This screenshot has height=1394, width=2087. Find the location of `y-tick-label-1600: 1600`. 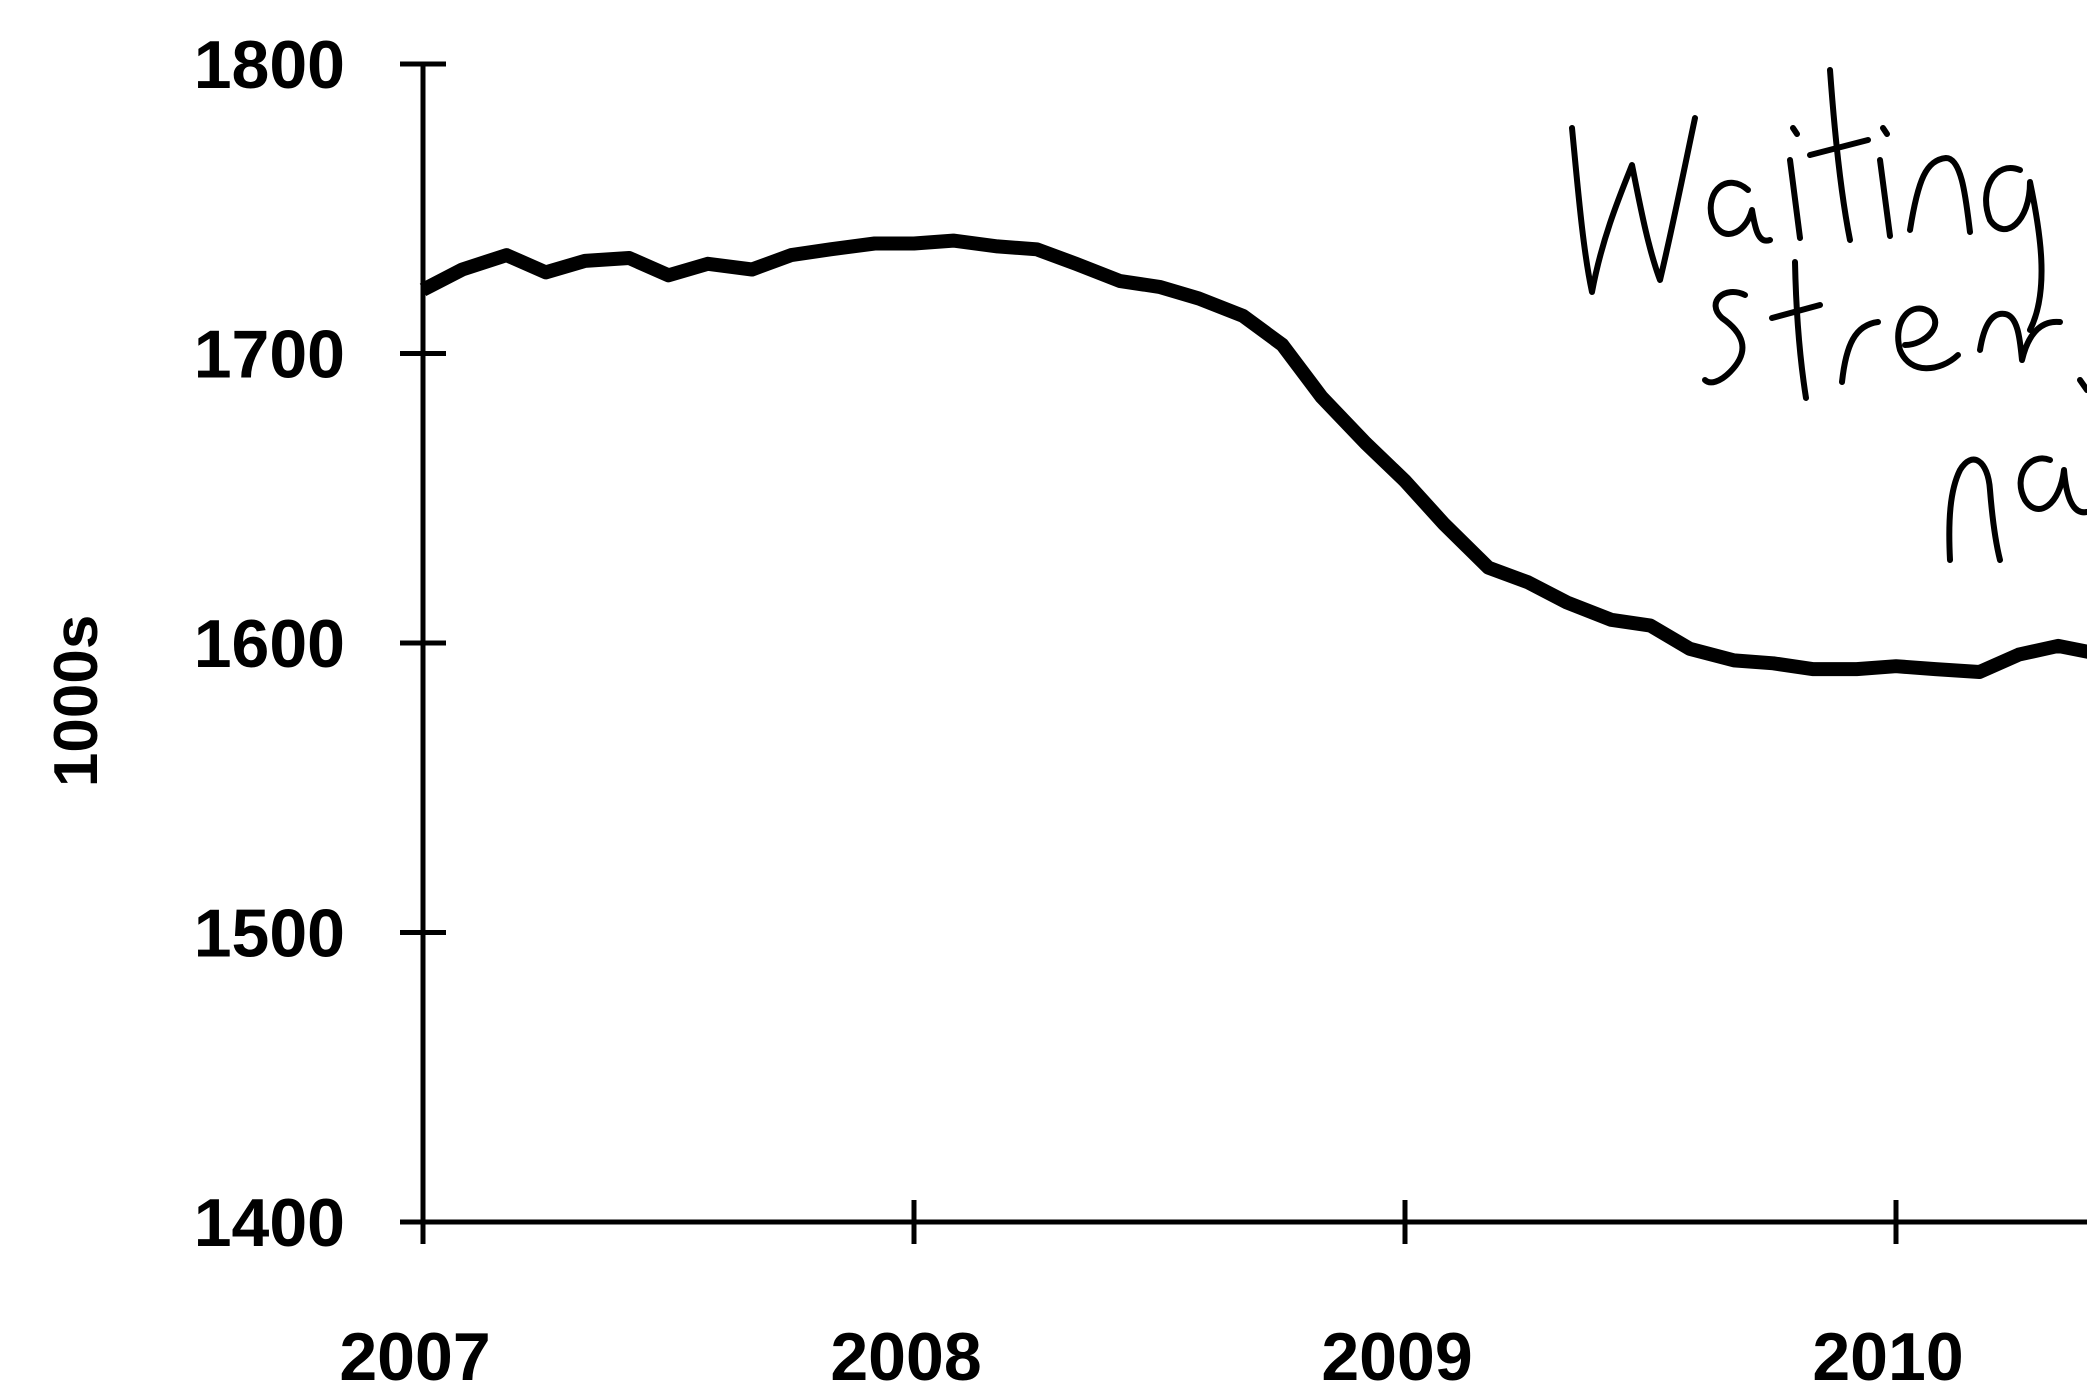

y-tick-label-1600: 1600 is located at coordinates (269, 644).